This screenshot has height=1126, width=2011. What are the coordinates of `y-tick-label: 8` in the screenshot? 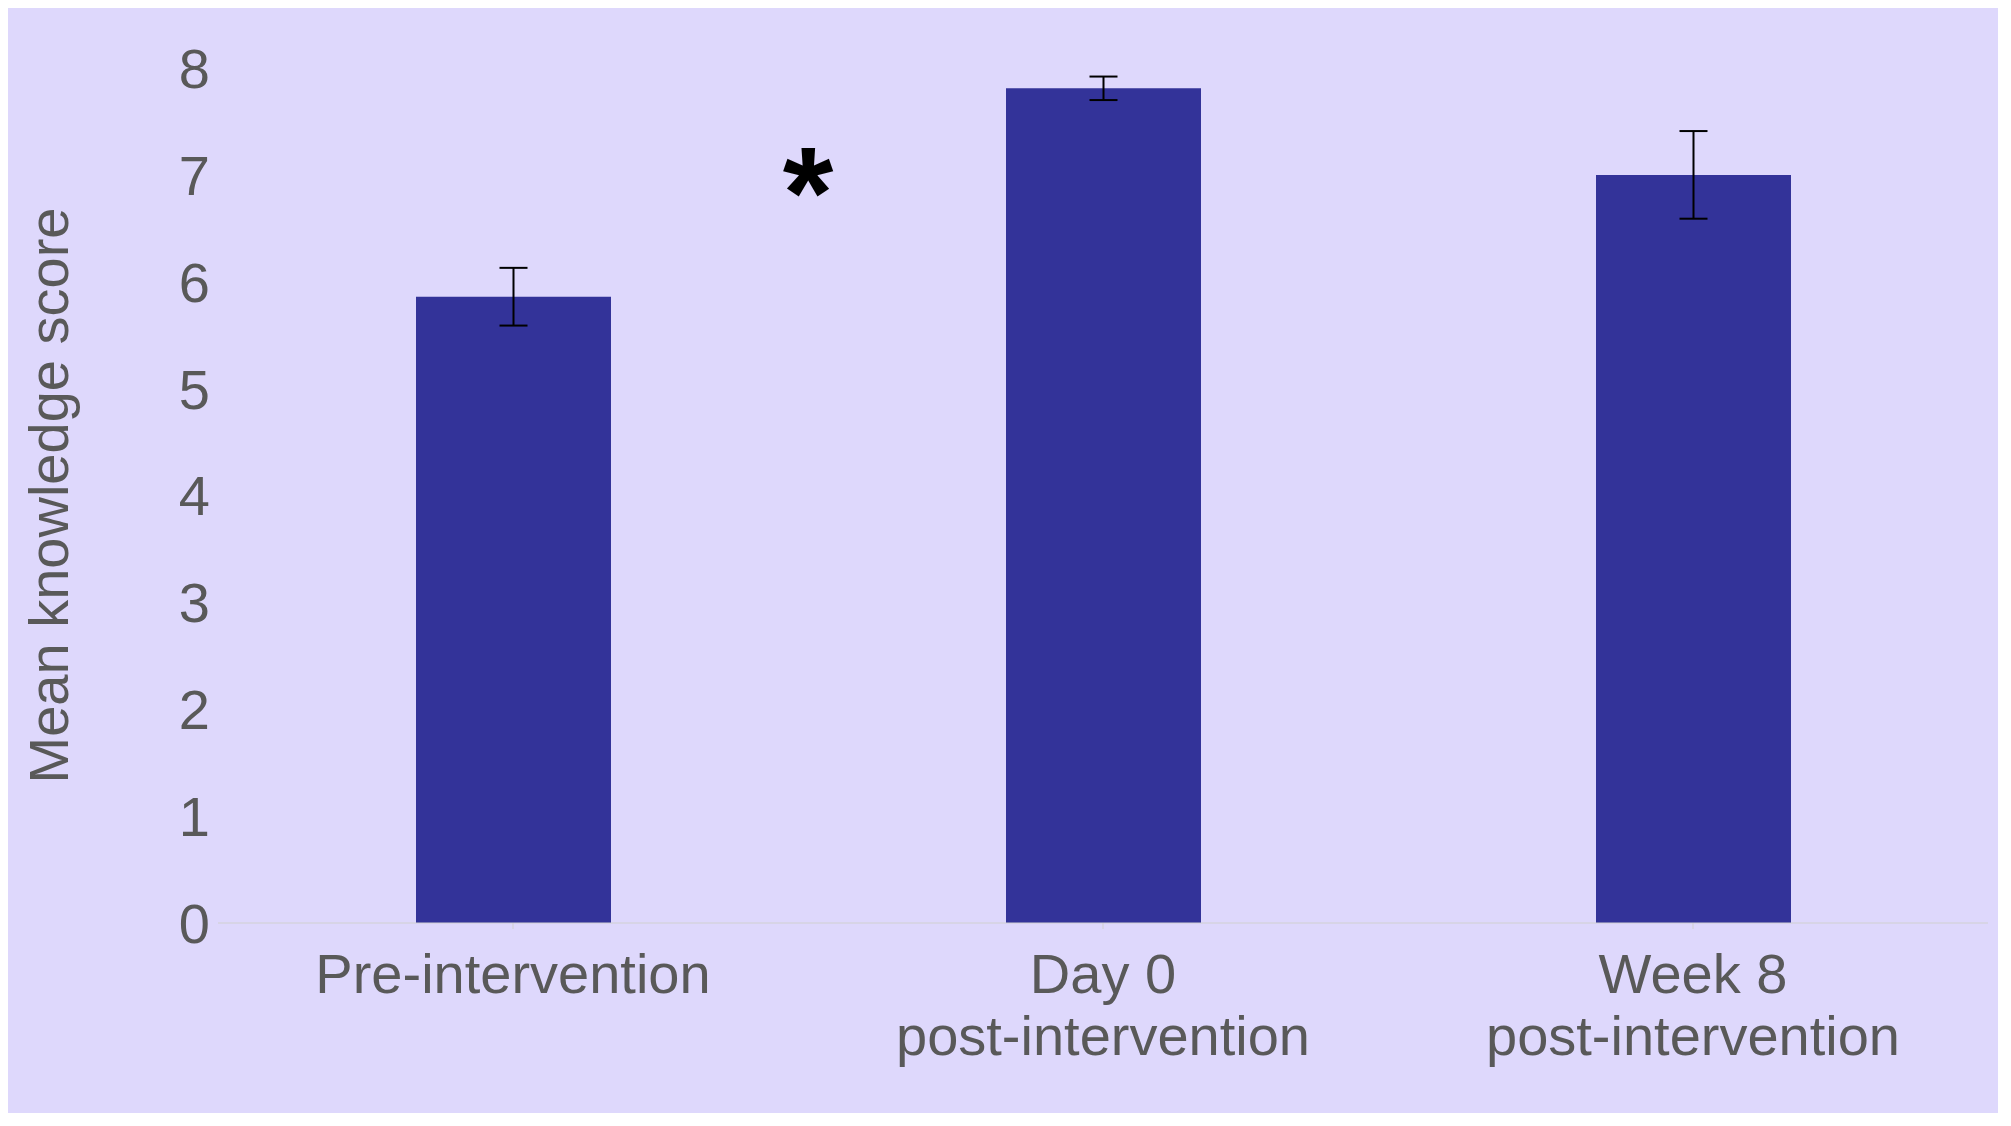 It's located at (194, 68).